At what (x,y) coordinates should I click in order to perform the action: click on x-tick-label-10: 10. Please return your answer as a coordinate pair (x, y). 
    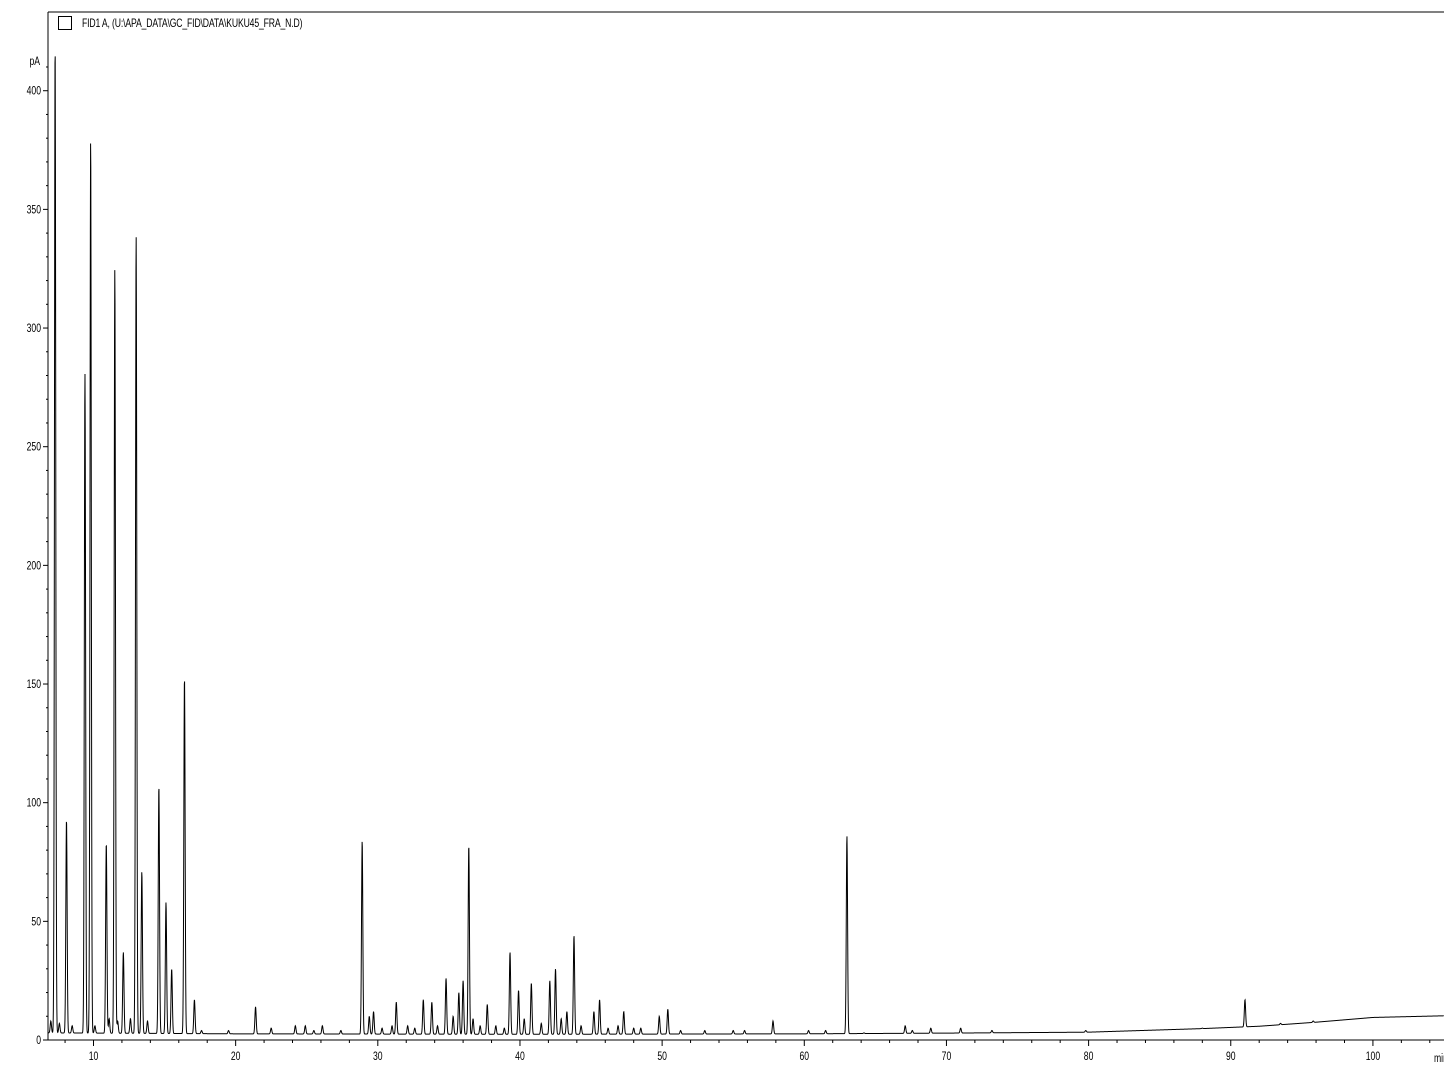
    Looking at the image, I should click on (94, 1057).